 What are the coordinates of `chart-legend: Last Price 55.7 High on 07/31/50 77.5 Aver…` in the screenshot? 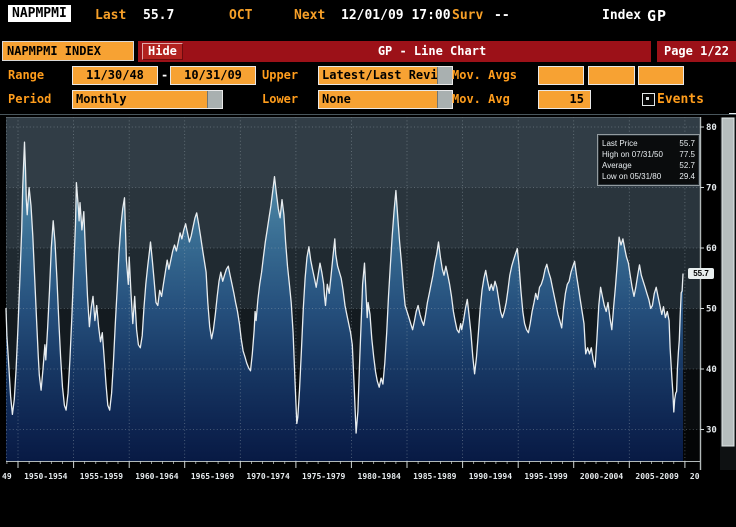 It's located at (648, 160).